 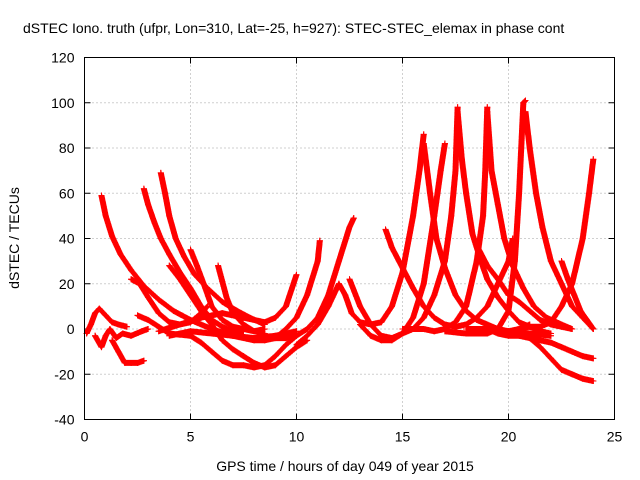 What do you see at coordinates (67, 148) in the screenshot?
I see `y-tick-label: 80` at bounding box center [67, 148].